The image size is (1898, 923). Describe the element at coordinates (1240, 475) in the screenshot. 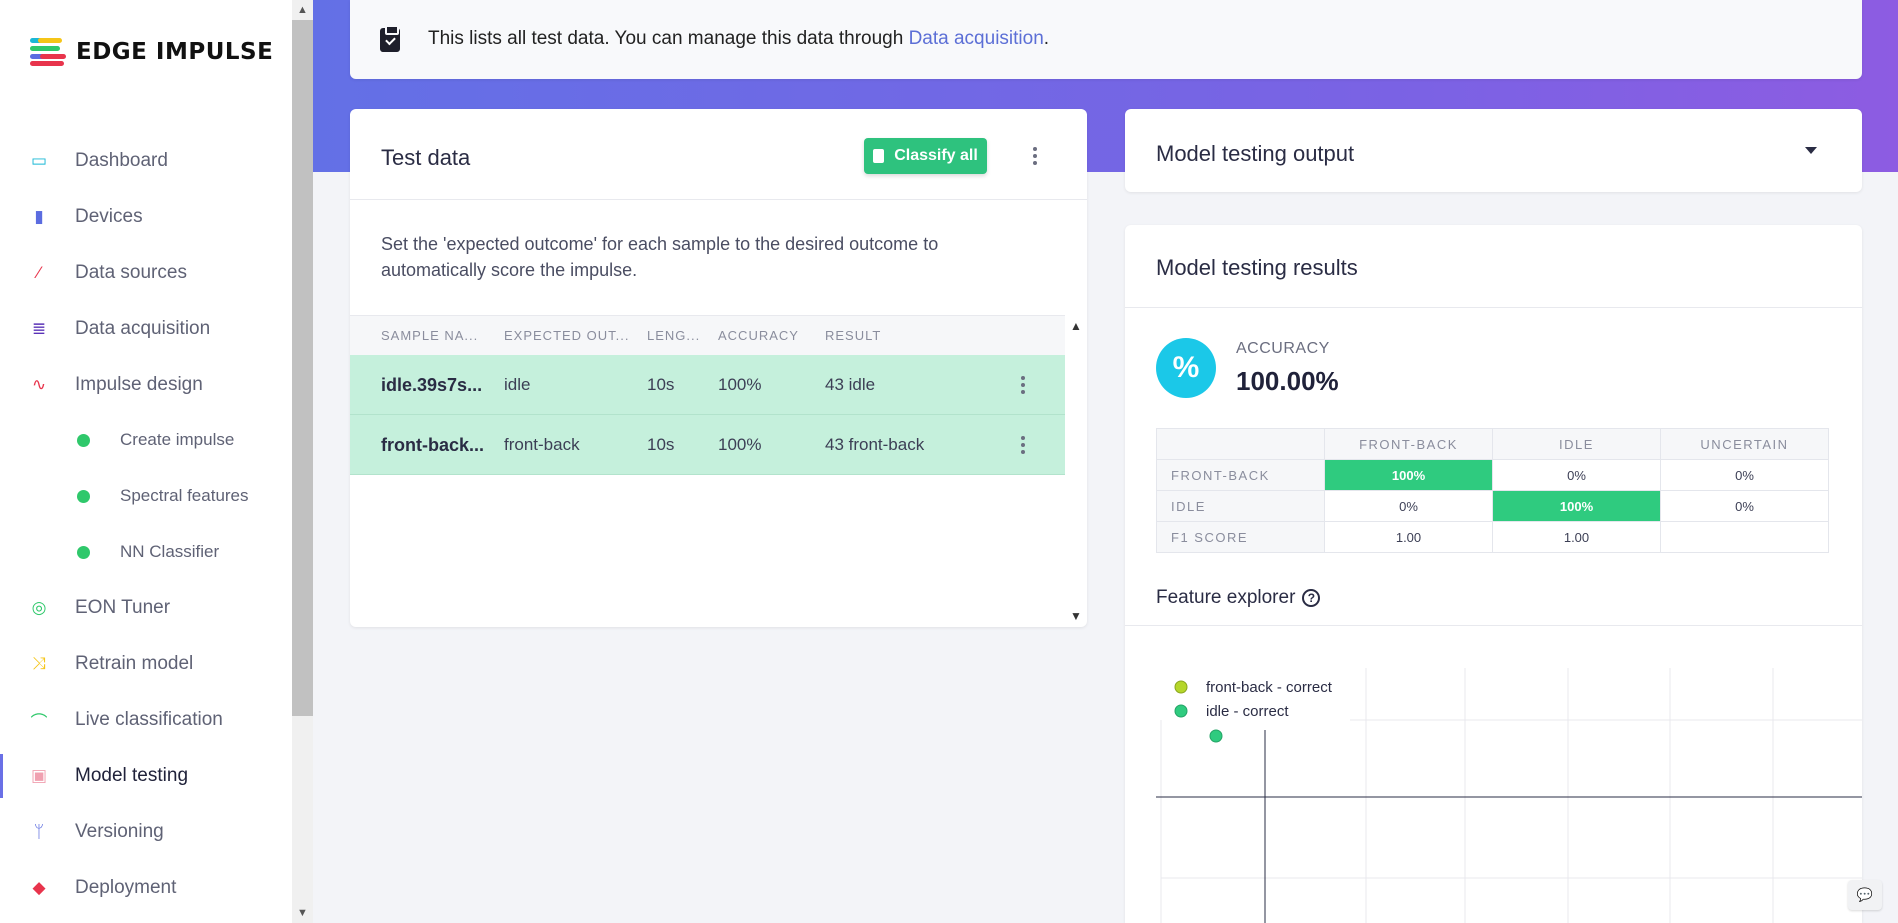

I see `matrix-row-header: FRONT-BACK` at that location.